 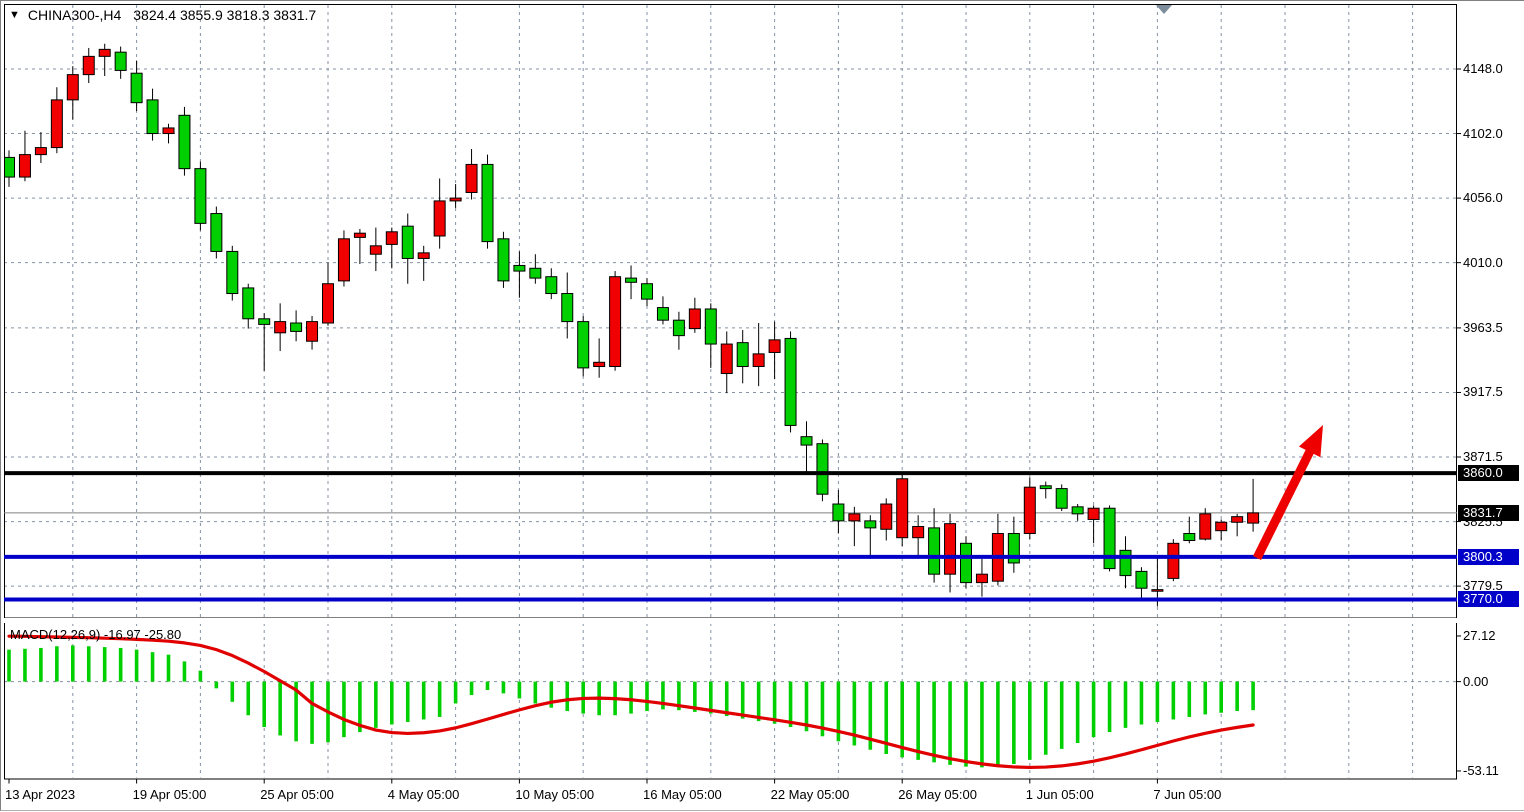 What do you see at coordinates (1187, 794) in the screenshot?
I see `time-tick-label: 7 Jun 05:00` at bounding box center [1187, 794].